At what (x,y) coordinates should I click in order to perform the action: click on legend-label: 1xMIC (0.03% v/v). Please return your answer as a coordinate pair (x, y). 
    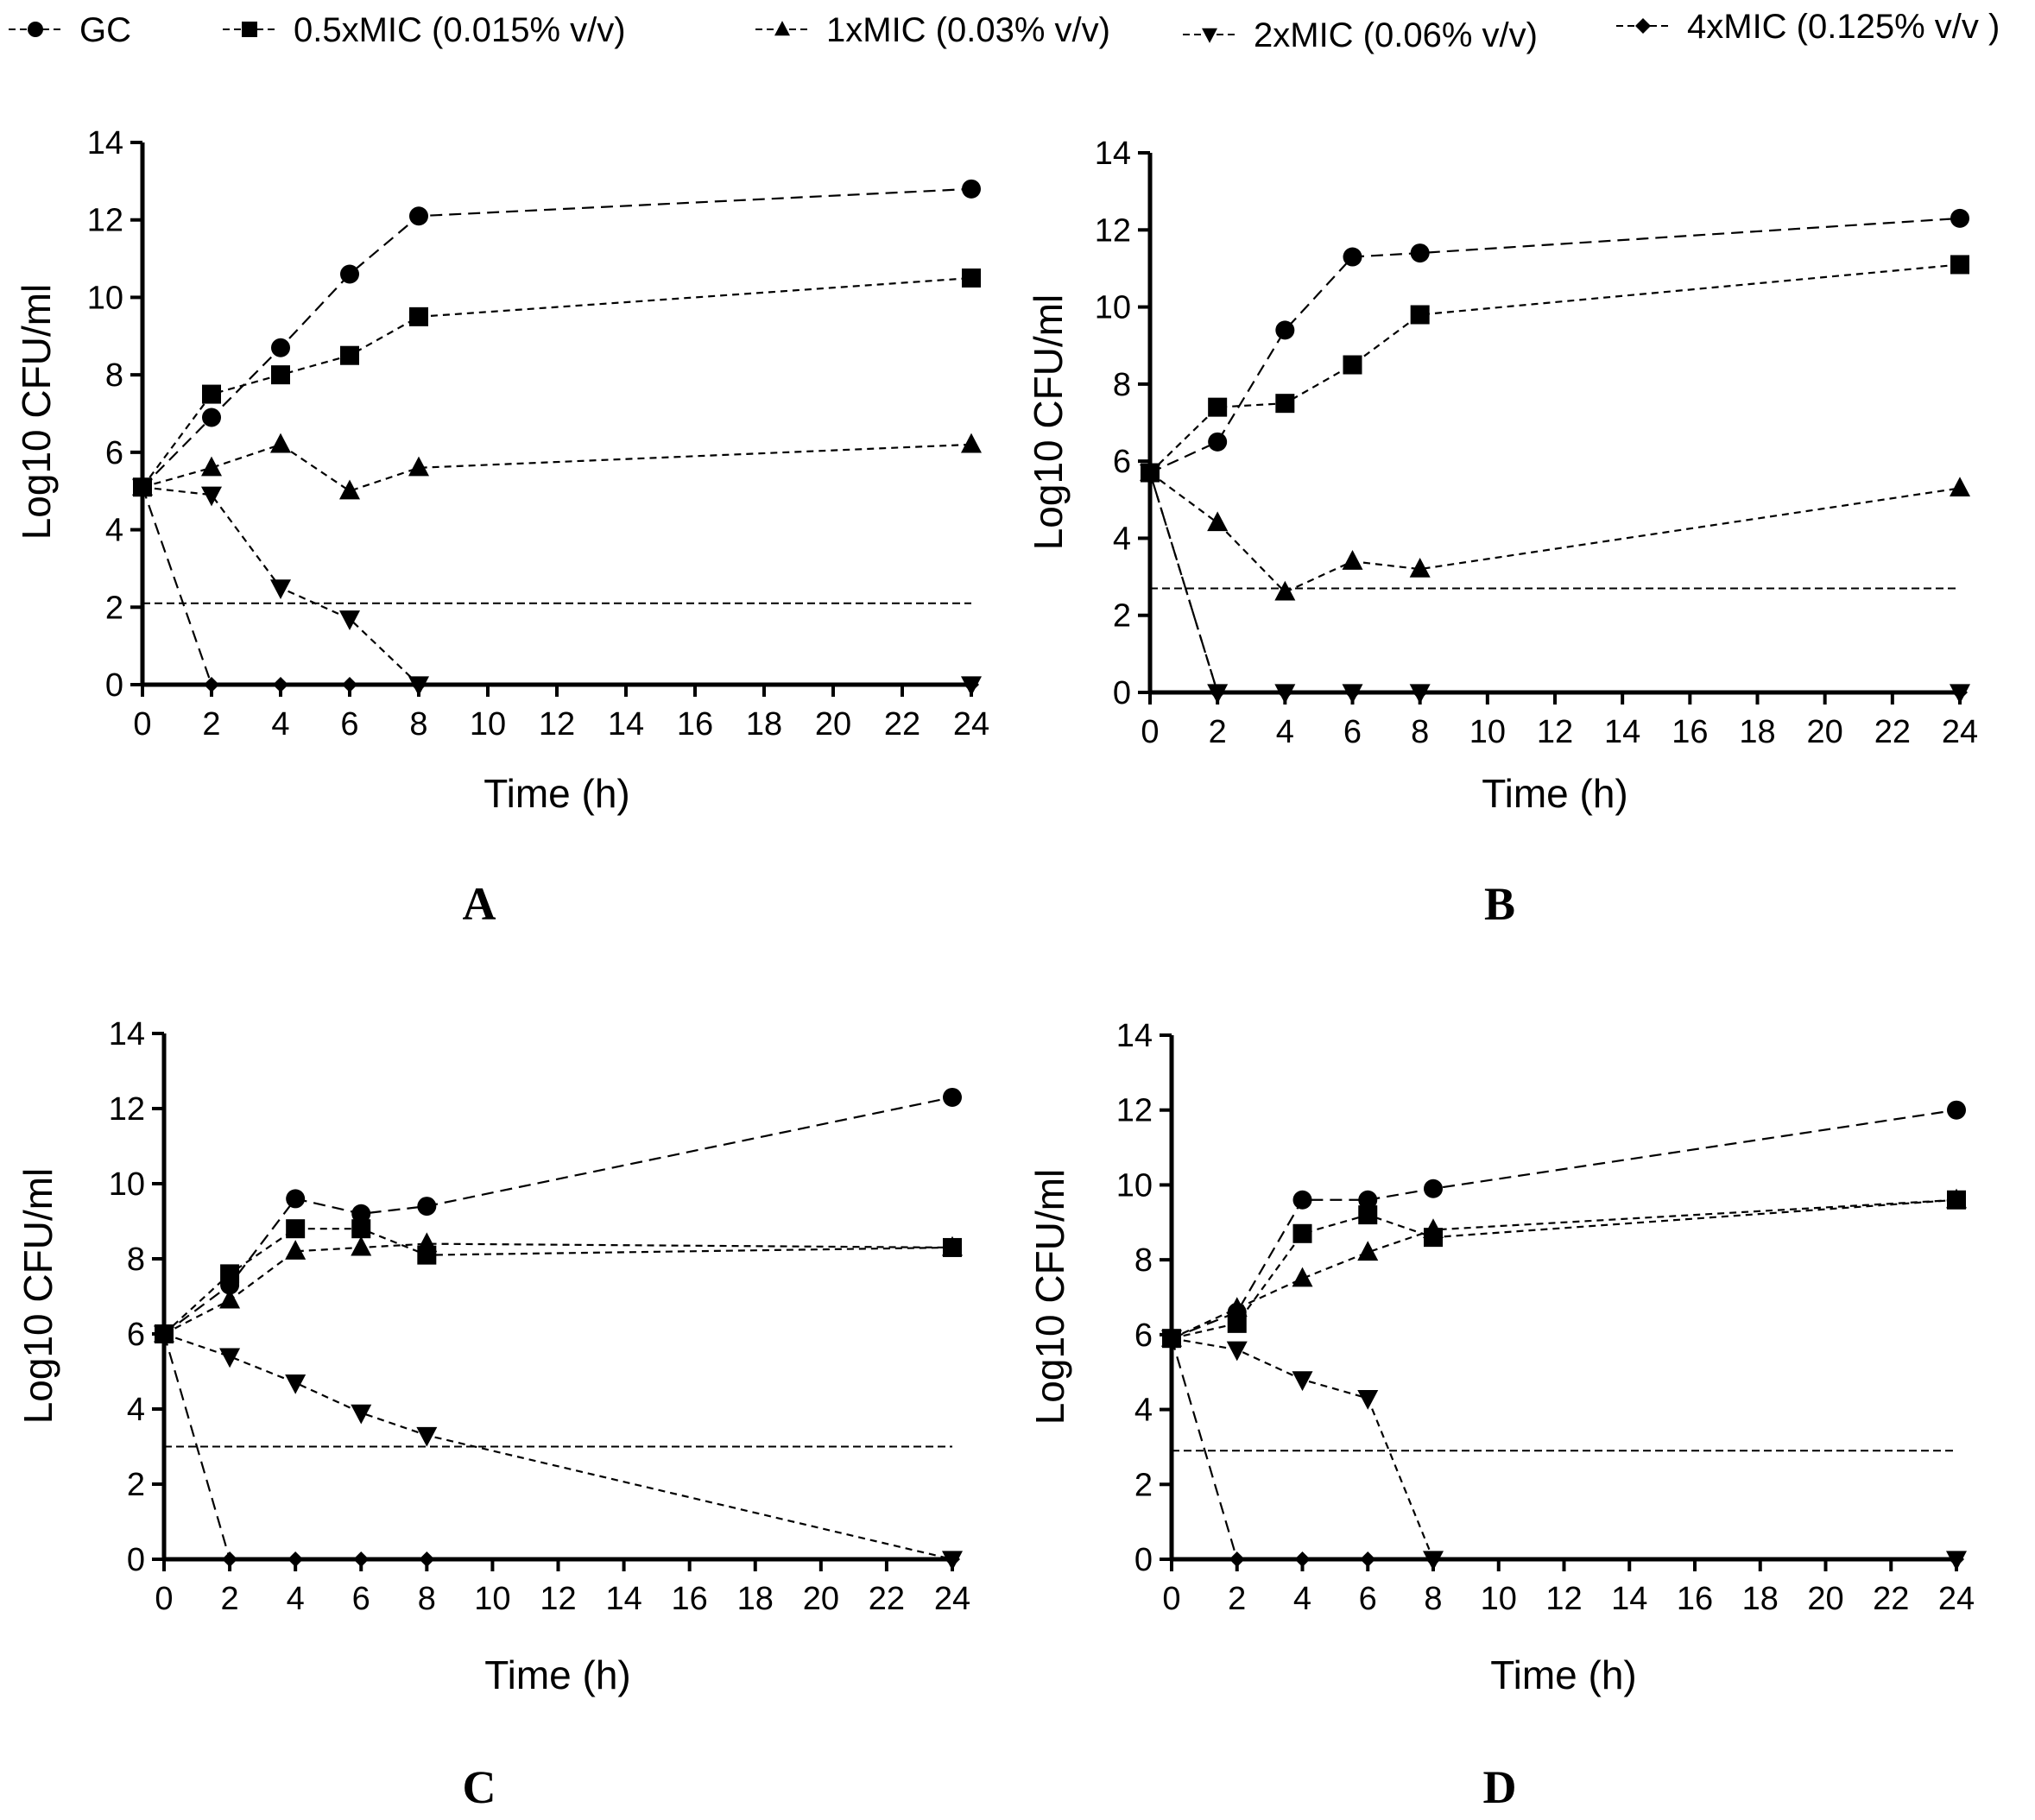
    Looking at the image, I should click on (968, 30).